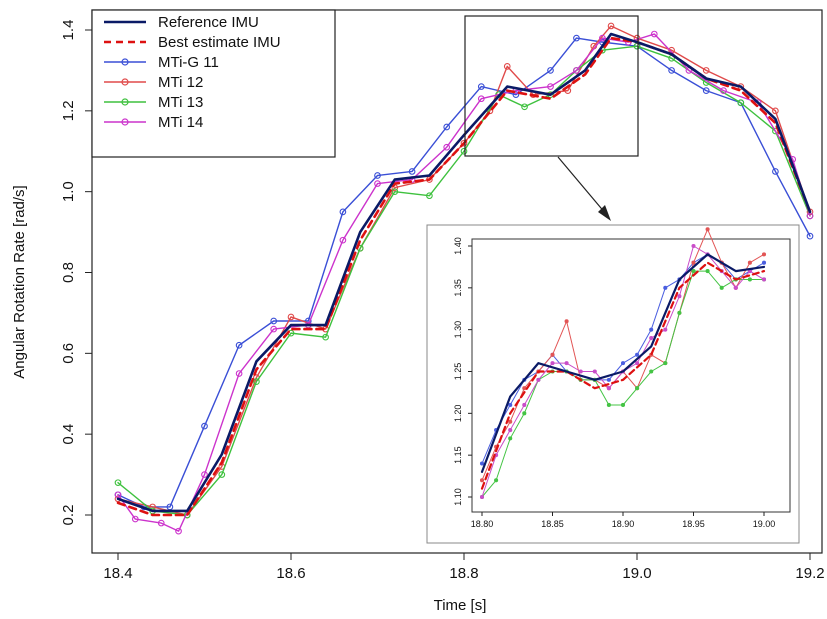 This screenshot has width=827, height=619. What do you see at coordinates (458, 246) in the screenshot?
I see `inset-y-tick-label: 1.40` at bounding box center [458, 246].